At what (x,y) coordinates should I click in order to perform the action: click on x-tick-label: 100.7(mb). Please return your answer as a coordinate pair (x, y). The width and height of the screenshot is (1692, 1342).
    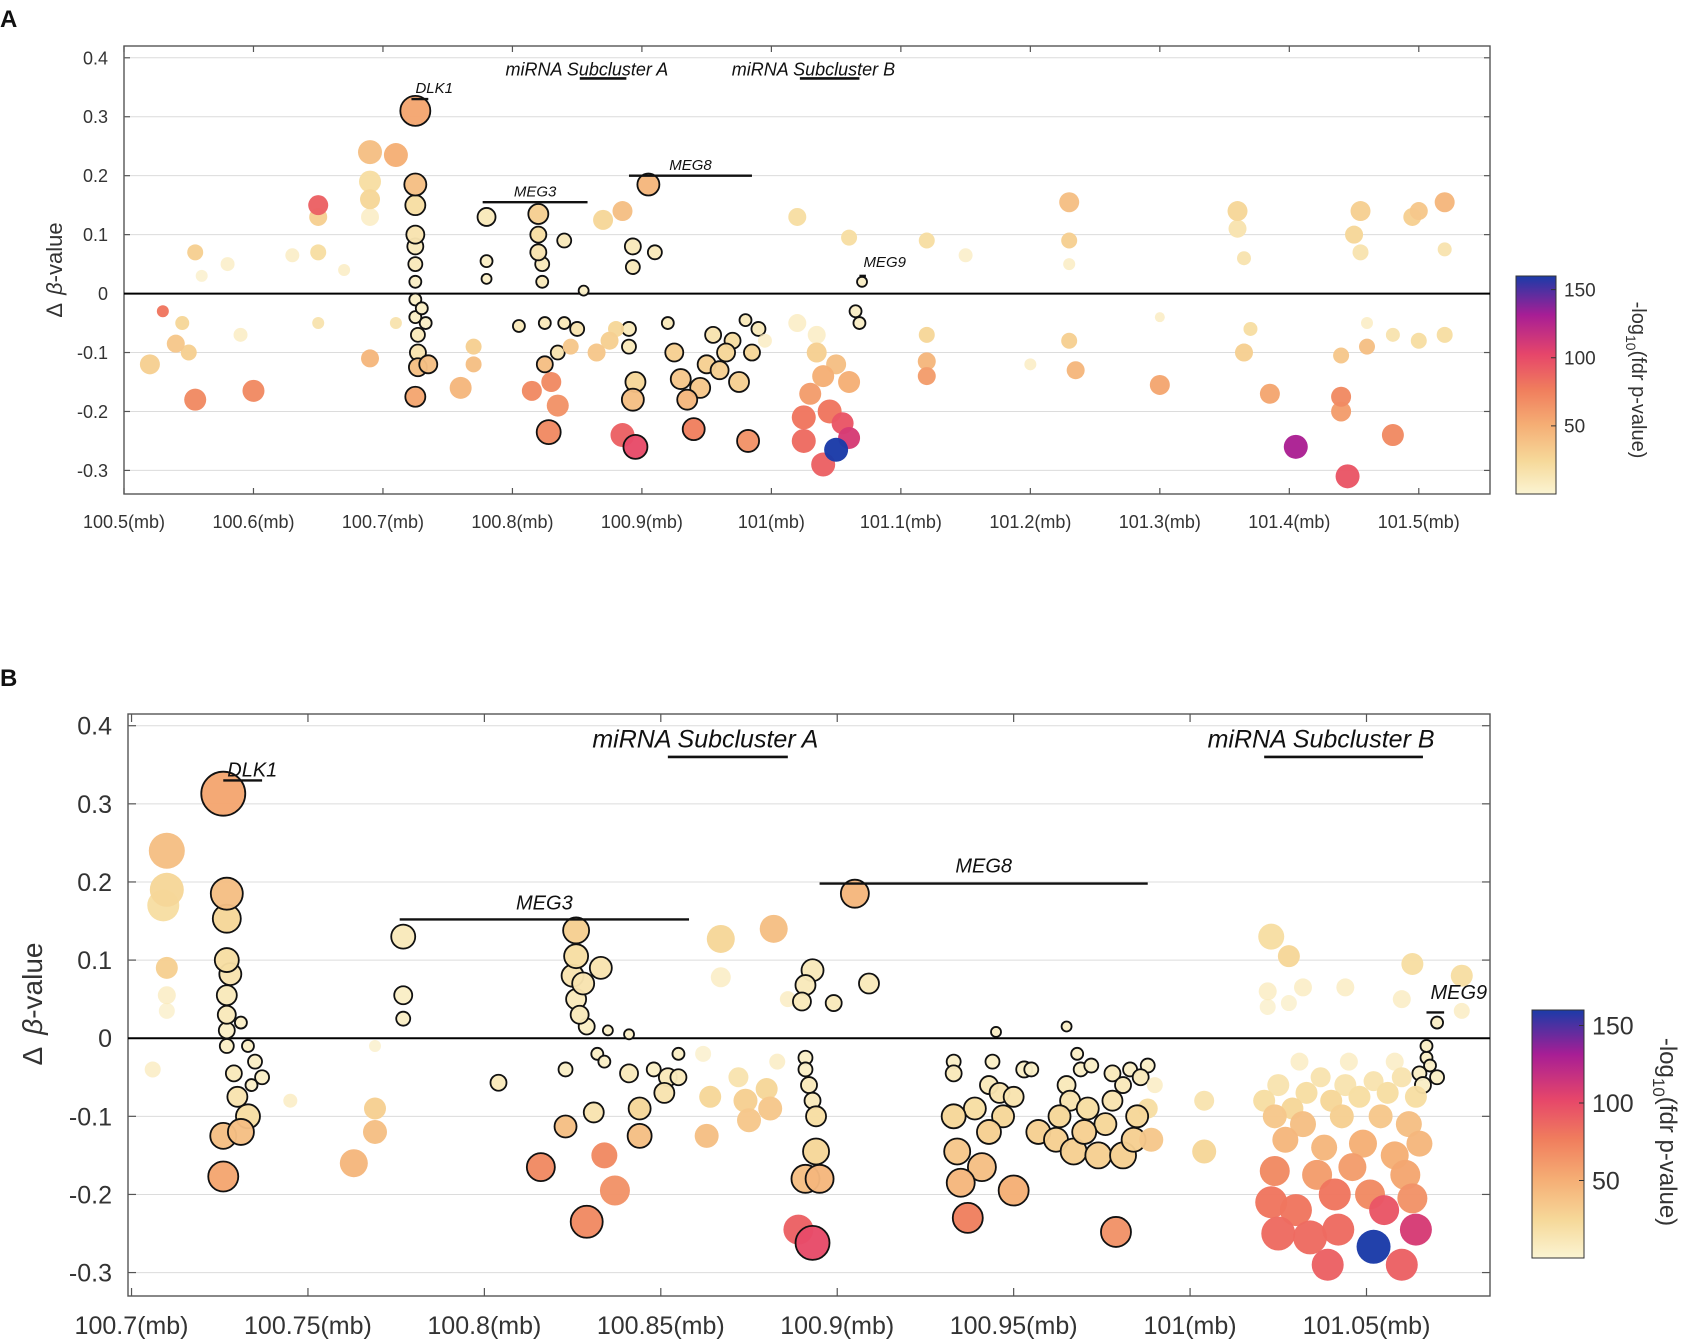
    Looking at the image, I should click on (383, 522).